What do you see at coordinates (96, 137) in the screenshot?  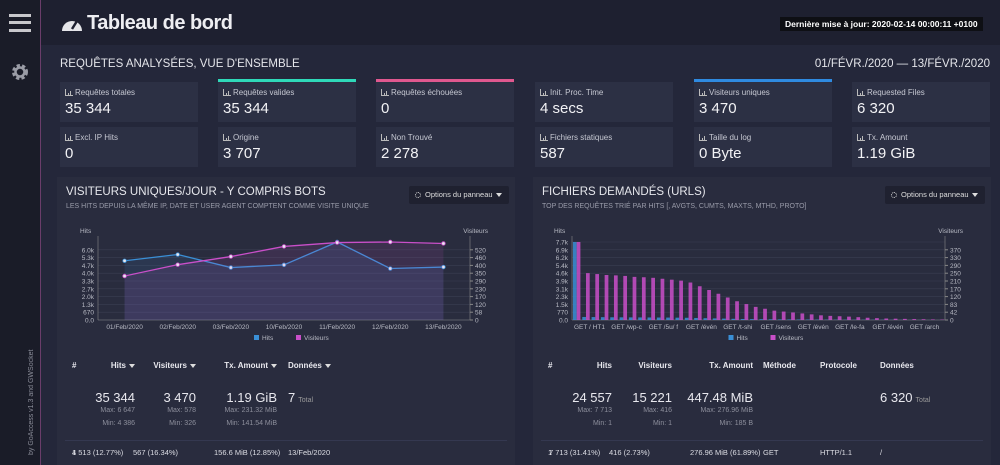 I see `card-label: Excl. IP Hits` at bounding box center [96, 137].